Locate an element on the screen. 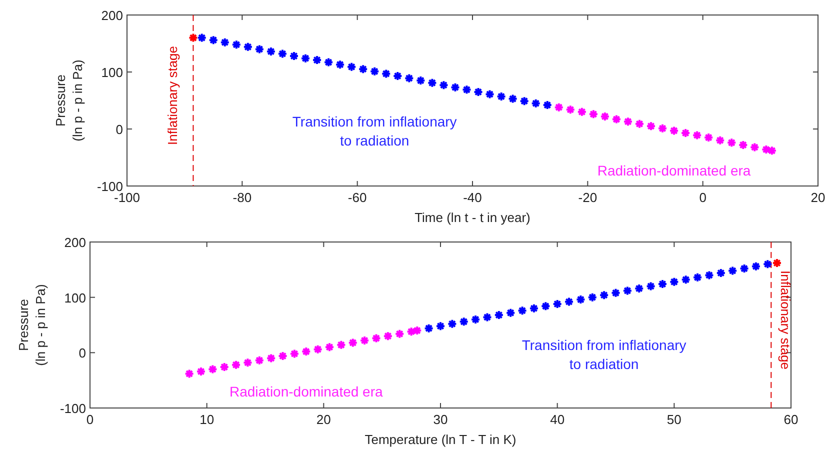 This screenshot has width=840, height=459. x-tick-label: -60 is located at coordinates (357, 197).